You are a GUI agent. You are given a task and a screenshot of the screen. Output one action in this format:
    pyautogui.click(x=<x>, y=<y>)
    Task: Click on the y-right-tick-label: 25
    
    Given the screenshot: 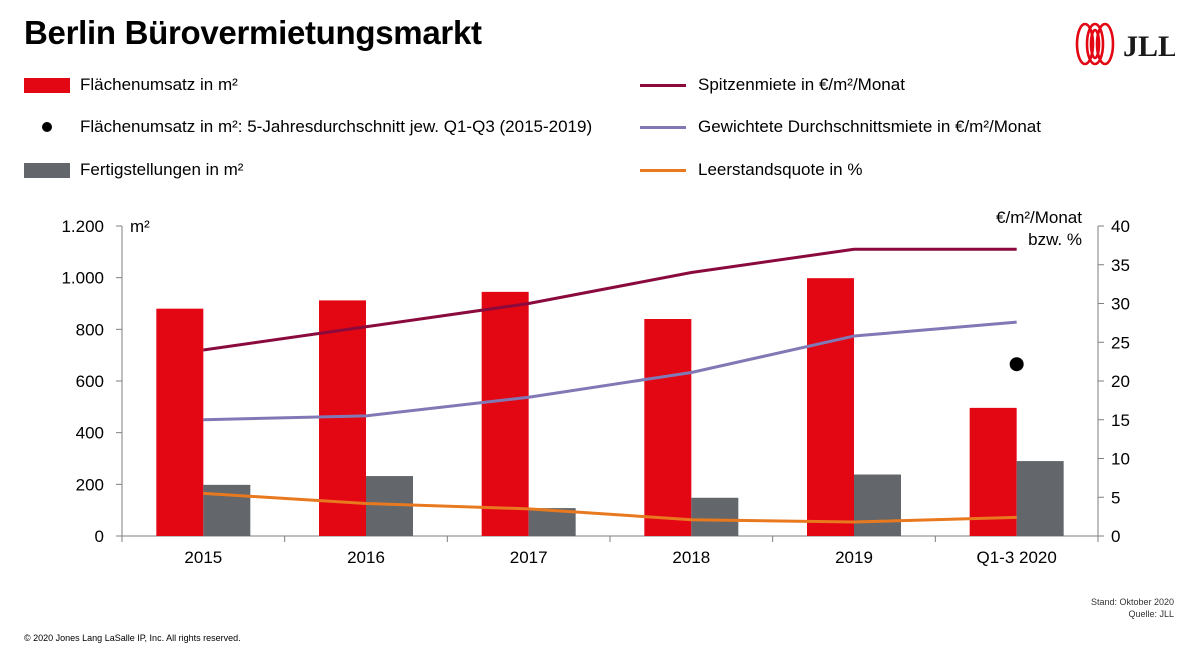 What is the action you would take?
    pyautogui.click(x=1120, y=342)
    